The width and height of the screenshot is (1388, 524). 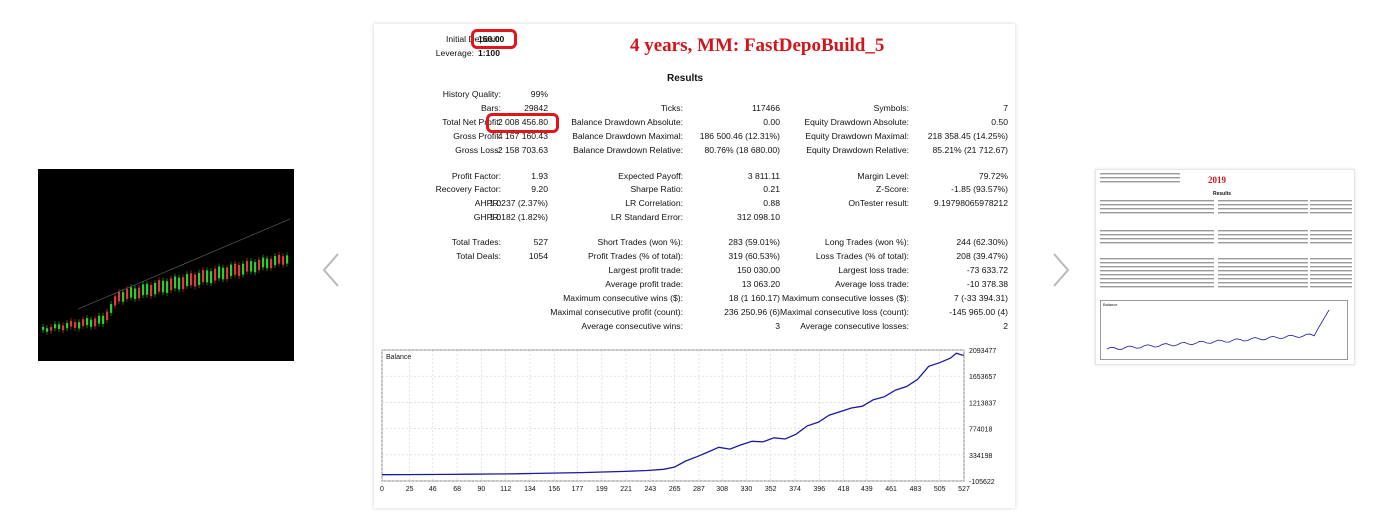 I want to click on x-tick-label: 25, so click(x=410, y=489).